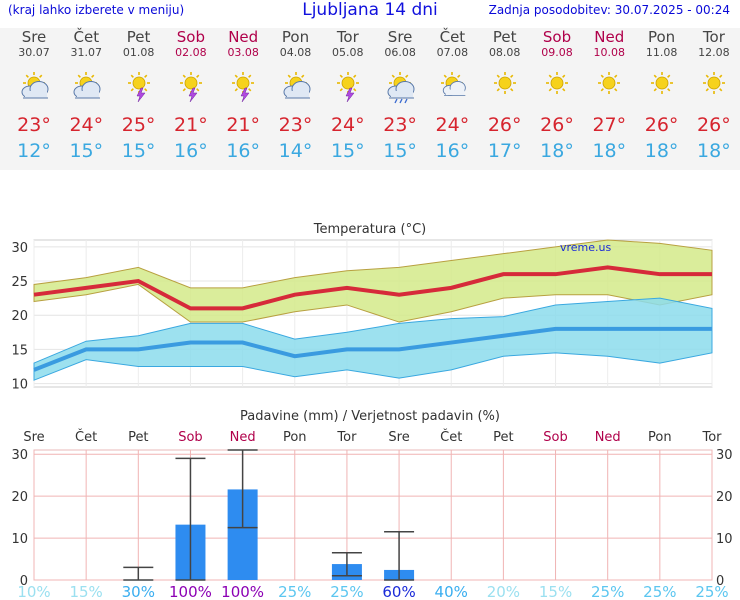  What do you see at coordinates (19, 539) in the screenshot?
I see `y-tick-label-left: 10` at bounding box center [19, 539].